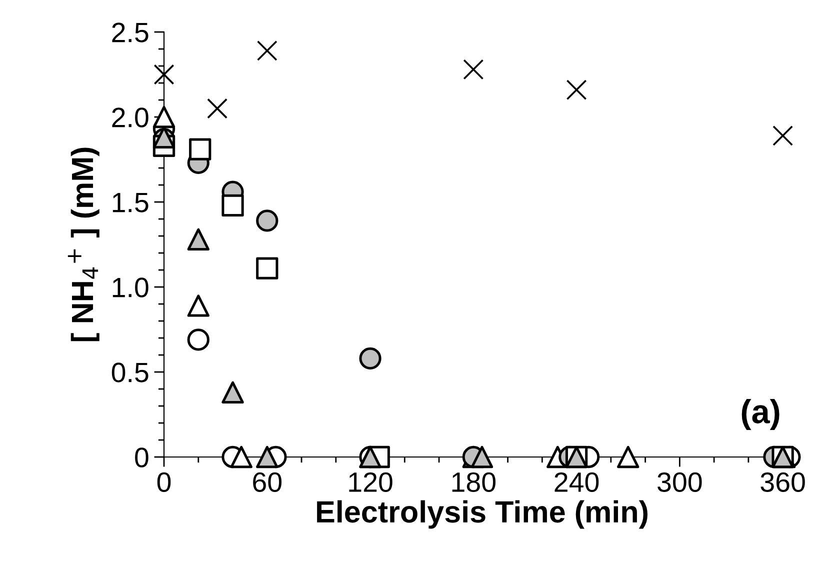 This screenshot has height=574, width=817. What do you see at coordinates (370, 482) in the screenshot?
I see `x-tick-label: 120` at bounding box center [370, 482].